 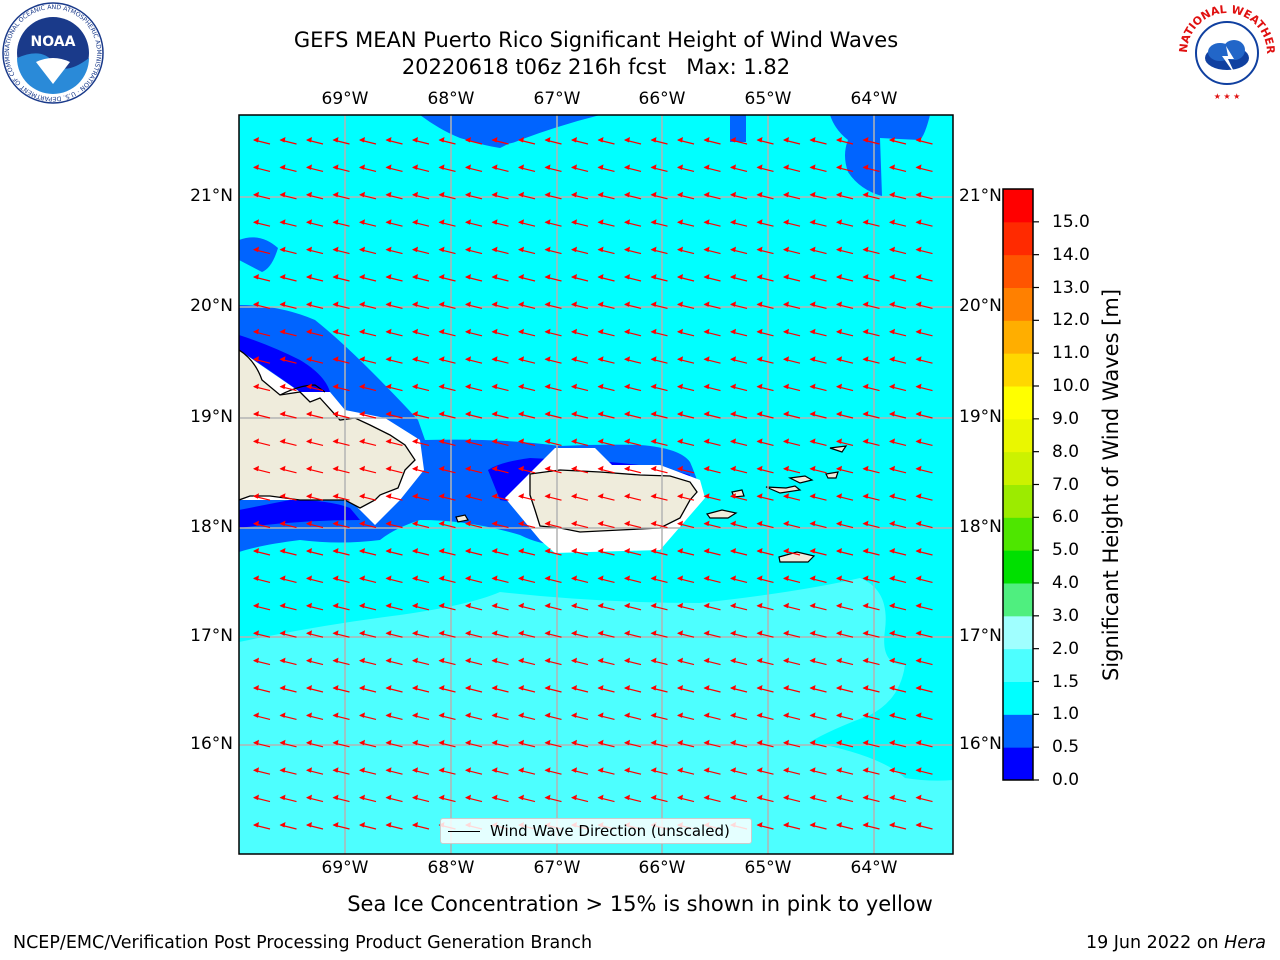 I want to click on colorbar-tick-label: 5.0, so click(x=1066, y=550).